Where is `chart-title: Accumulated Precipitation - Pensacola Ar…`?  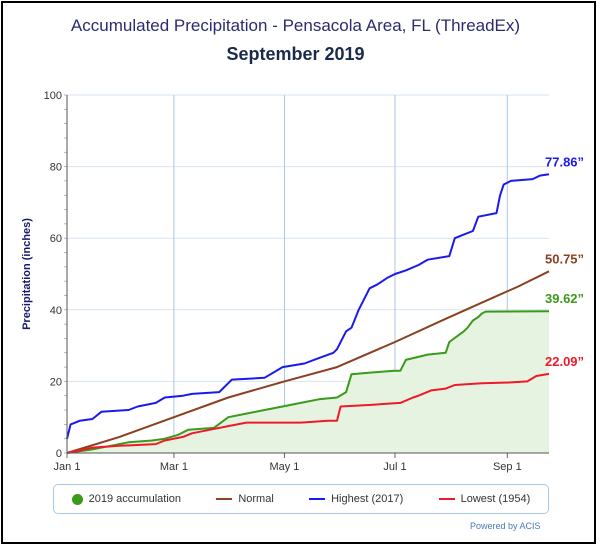
chart-title: Accumulated Precipitation - Pensacola Ar… is located at coordinates (295, 25).